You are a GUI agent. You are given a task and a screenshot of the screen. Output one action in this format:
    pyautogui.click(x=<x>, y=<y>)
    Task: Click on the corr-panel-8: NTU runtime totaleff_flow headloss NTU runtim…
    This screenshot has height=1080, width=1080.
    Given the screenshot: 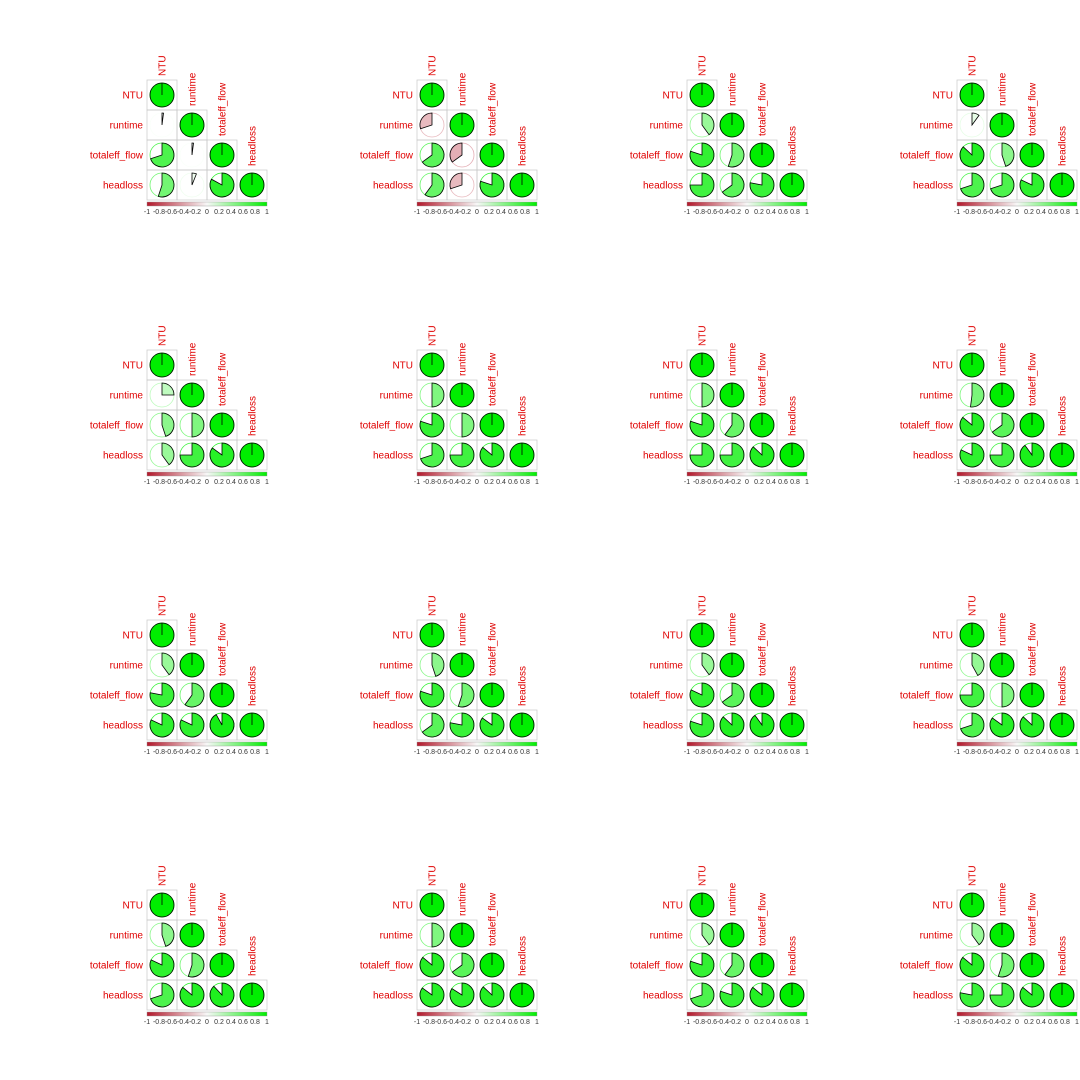 What is the action you would take?
    pyautogui.click(x=989, y=405)
    